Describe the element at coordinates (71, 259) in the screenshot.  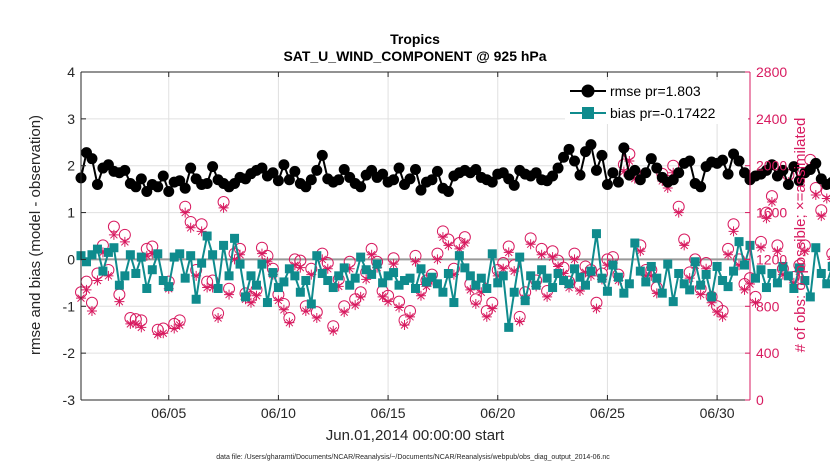
I see `y-tick-label: 0` at that location.